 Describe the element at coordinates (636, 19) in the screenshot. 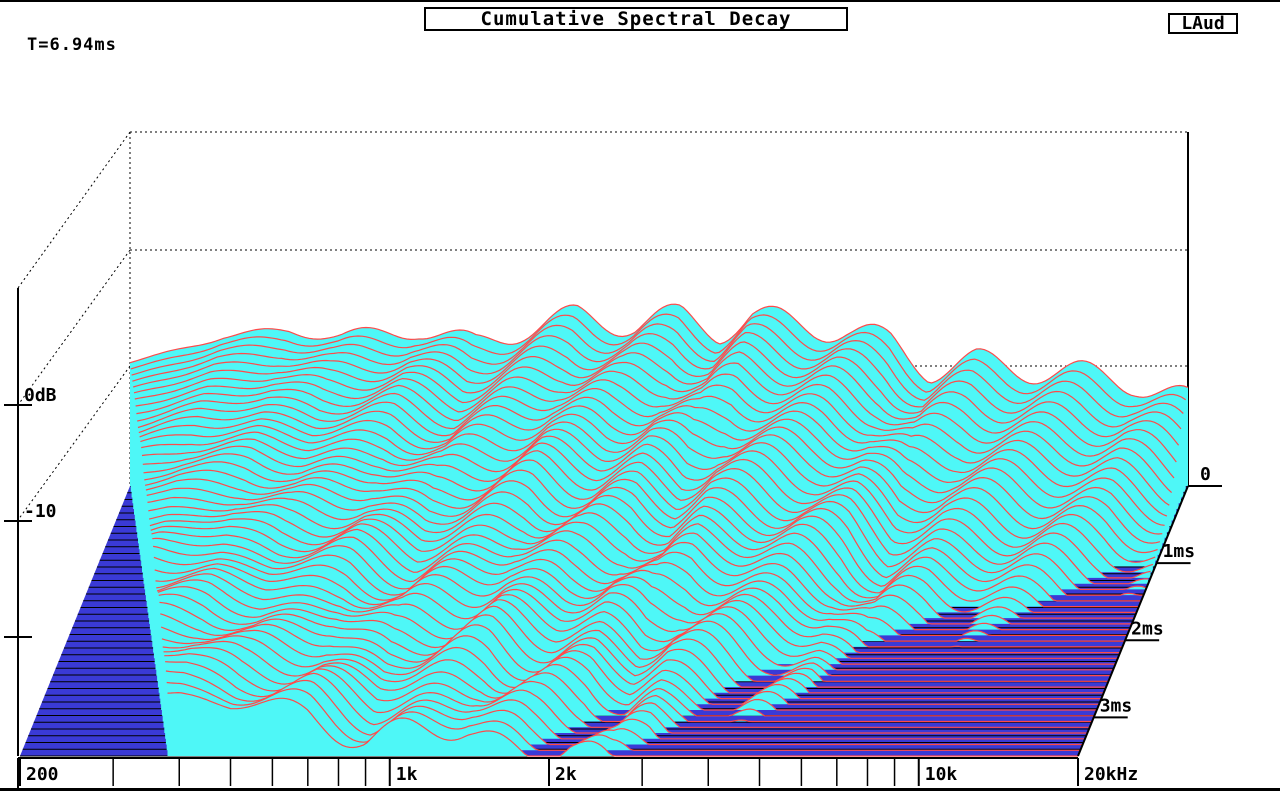

I see `chart-title: Cumulative Spectral Decay` at that location.